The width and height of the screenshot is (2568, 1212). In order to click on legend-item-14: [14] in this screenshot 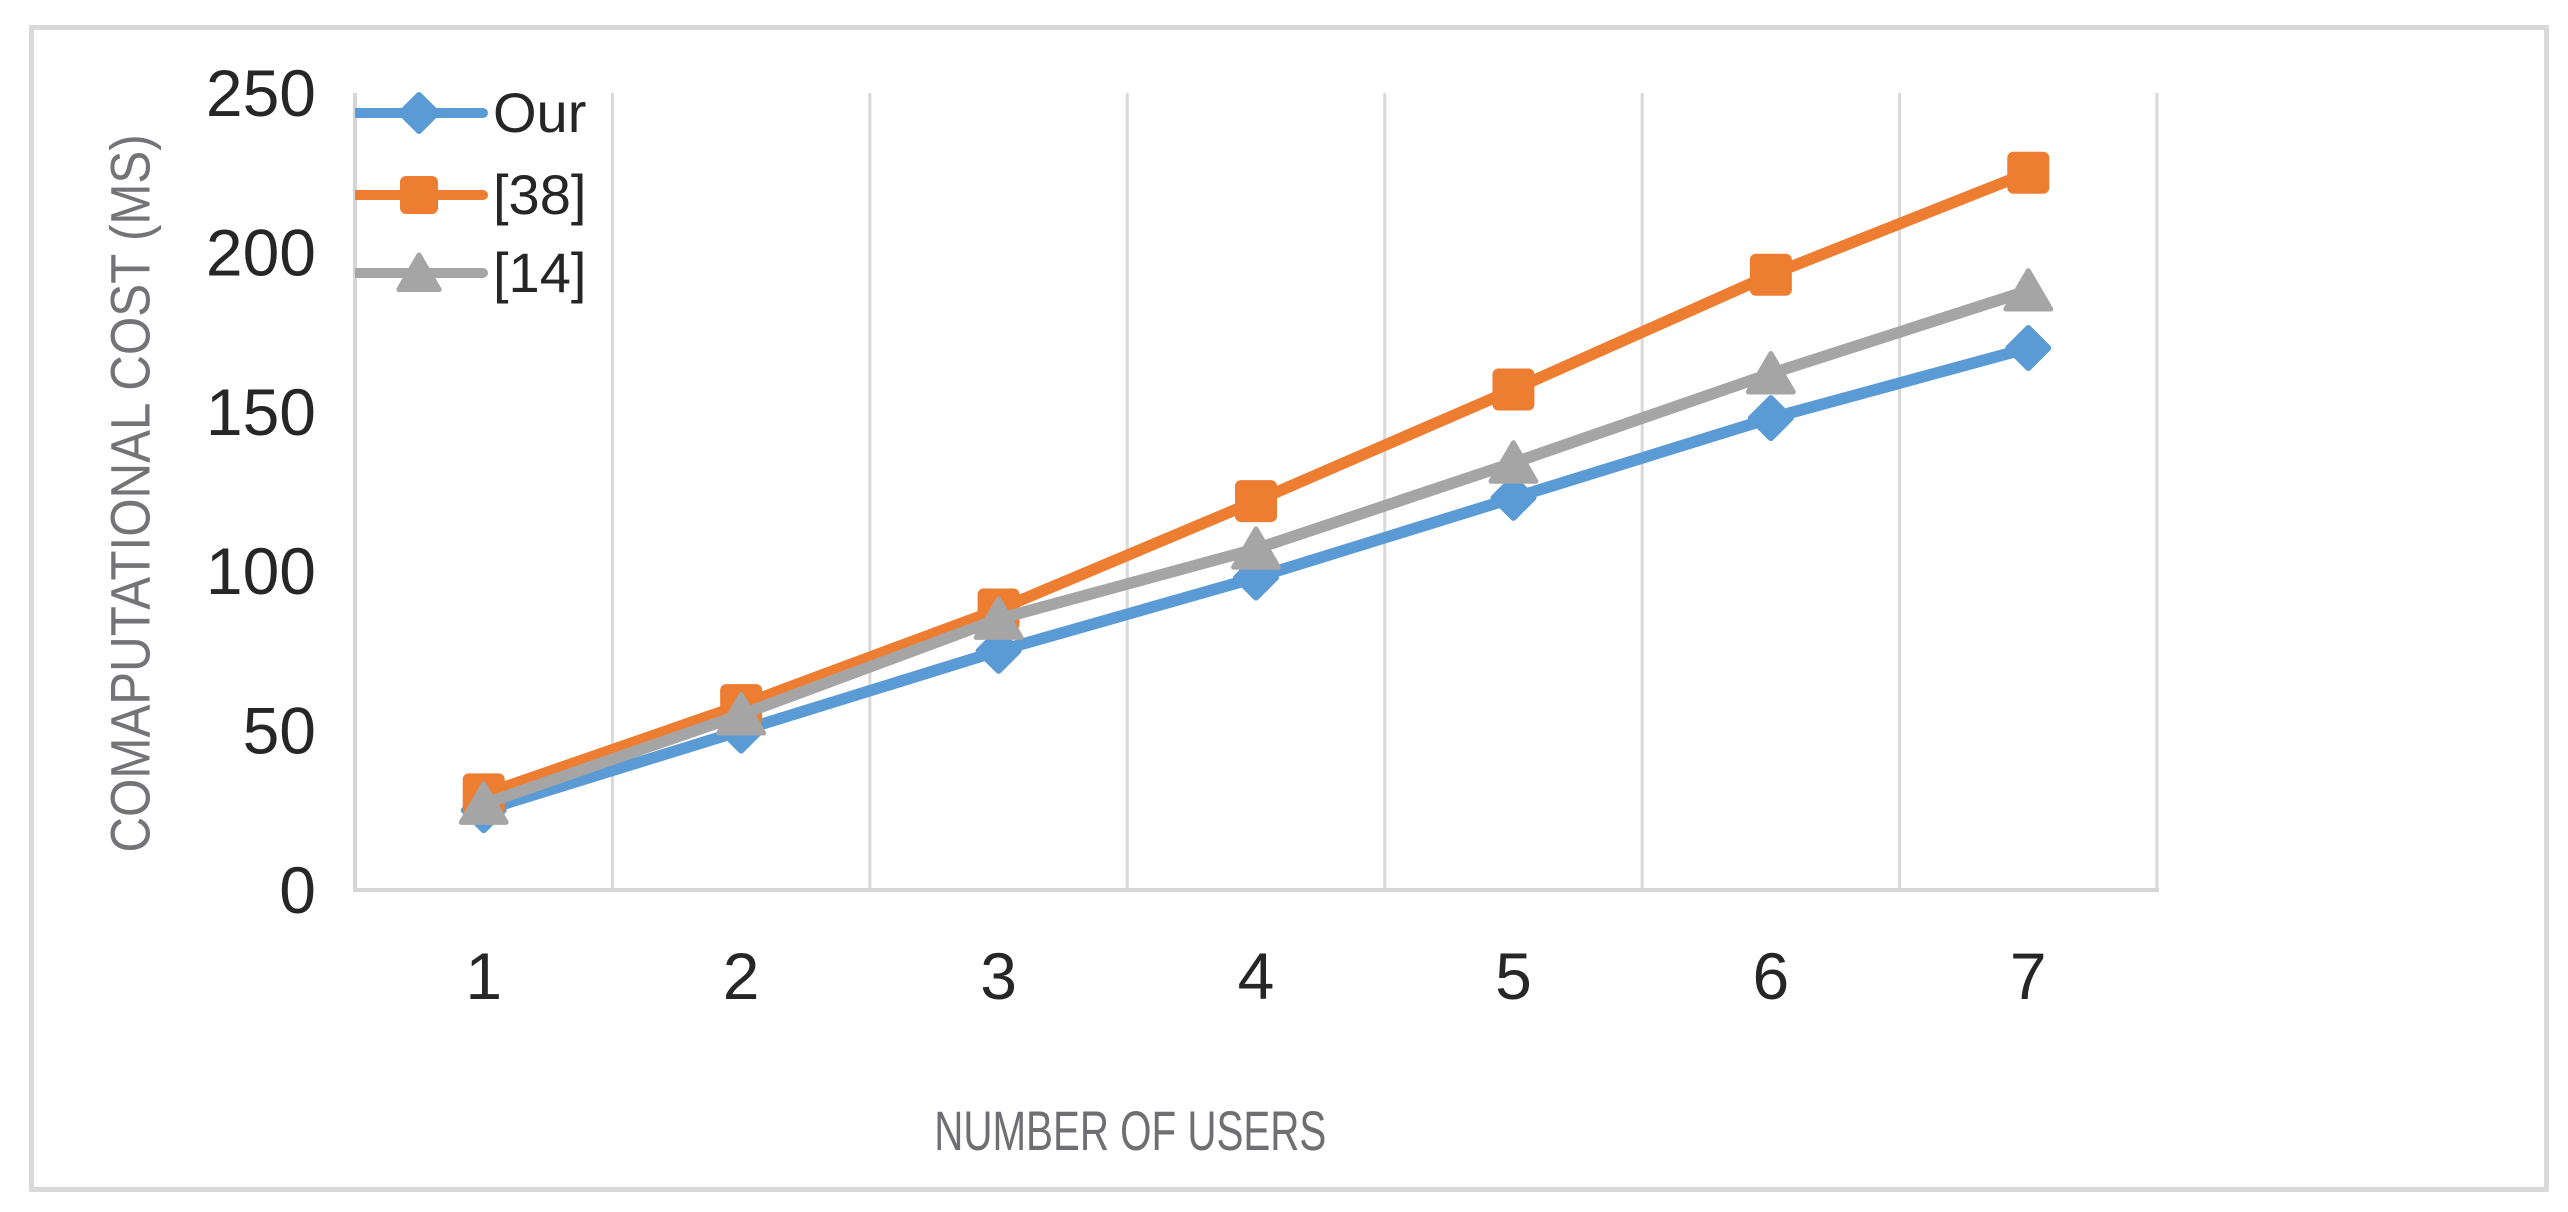, I will do `click(470, 273)`.